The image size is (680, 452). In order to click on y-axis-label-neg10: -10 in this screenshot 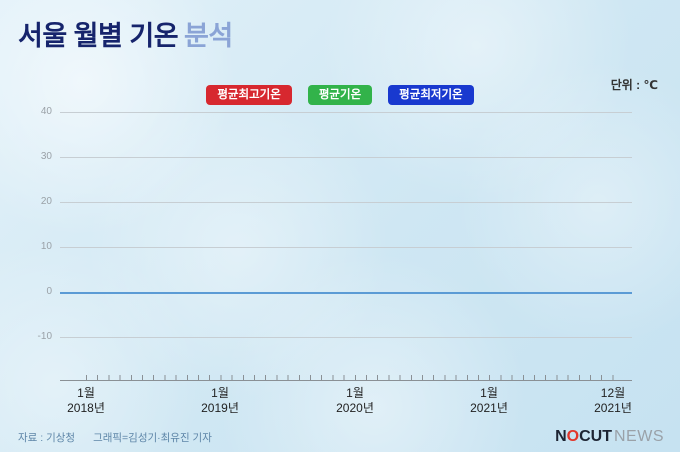, I will do `click(44, 336)`.